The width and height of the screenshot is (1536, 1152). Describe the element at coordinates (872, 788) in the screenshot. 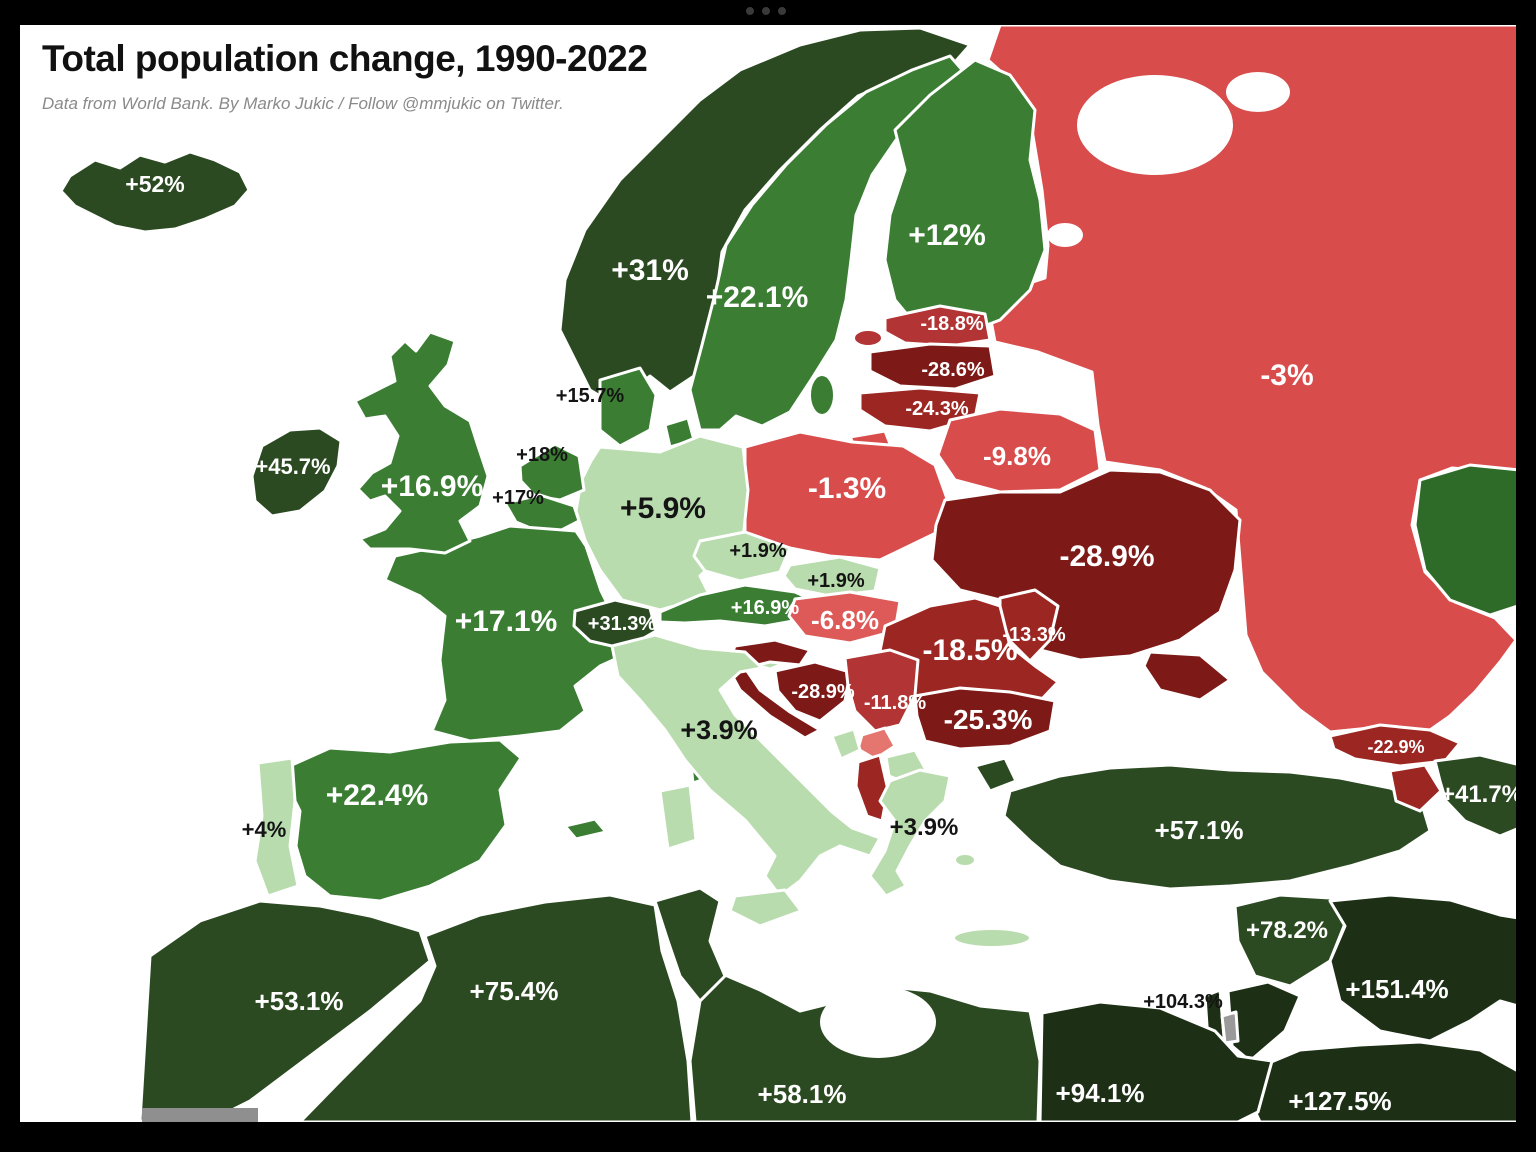

I see `country-albania` at that location.